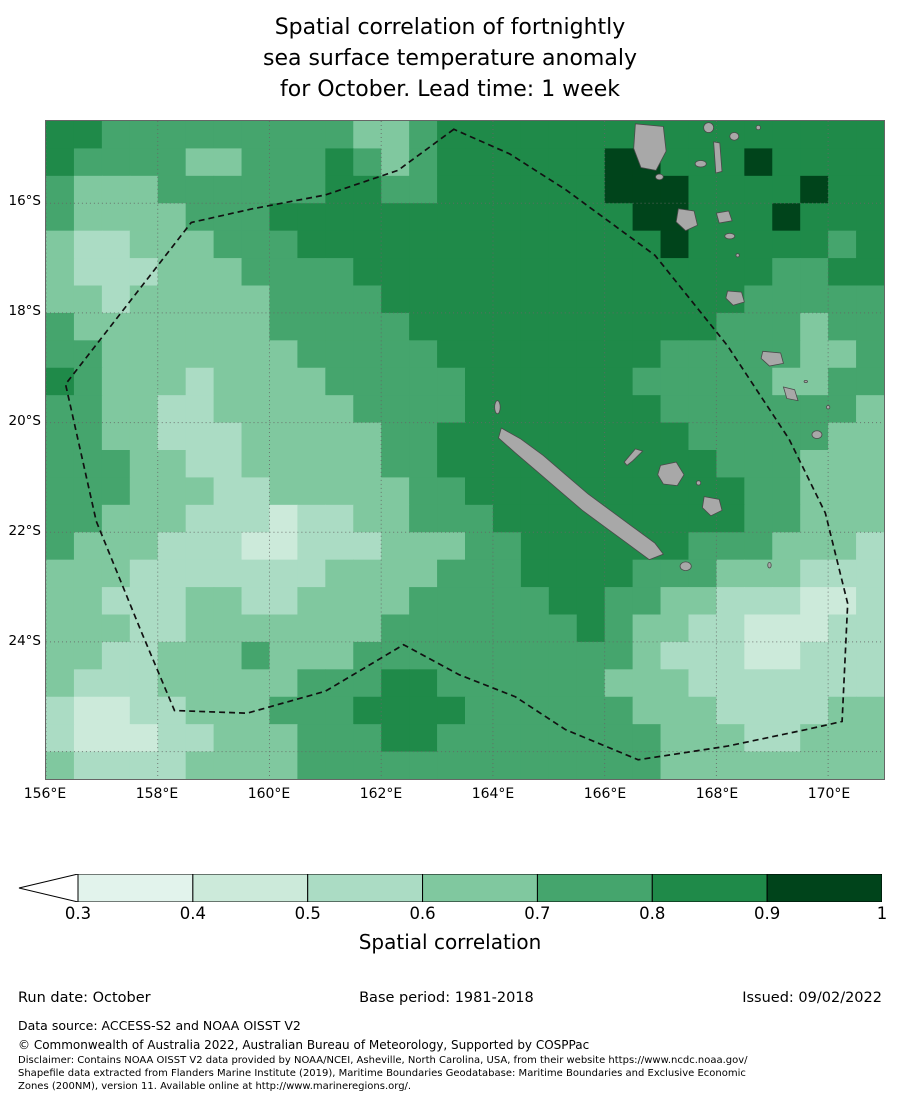 This screenshot has height=1110, width=900. I want to click on colorbar-underflow-arrow, so click(48, 887).